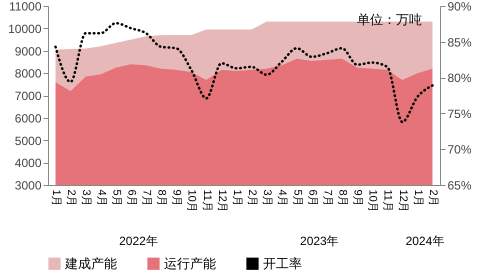 The image size is (487, 279). Describe the element at coordinates (25, 29) in the screenshot. I see `y-tick-label: 10000` at that location.